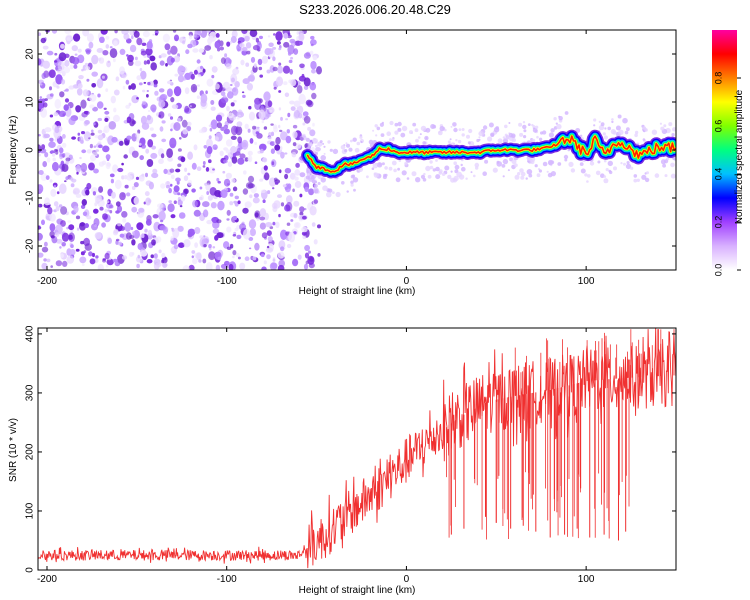  What do you see at coordinates (718, 78) in the screenshot?
I see `colorbar-tick-label: 0.8` at bounding box center [718, 78].